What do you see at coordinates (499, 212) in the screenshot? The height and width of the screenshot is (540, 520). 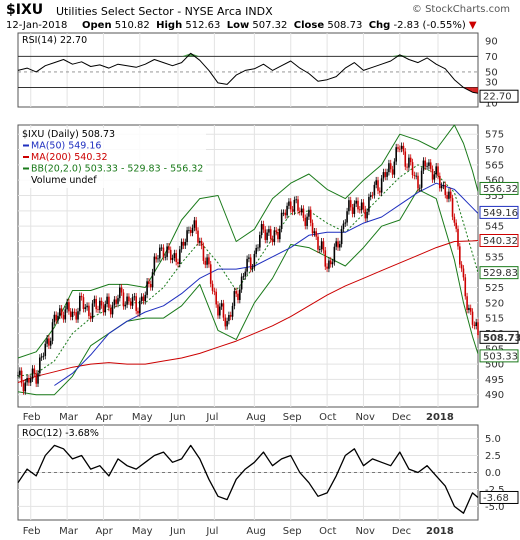 I see `price-tag-1-box` at bounding box center [499, 212].